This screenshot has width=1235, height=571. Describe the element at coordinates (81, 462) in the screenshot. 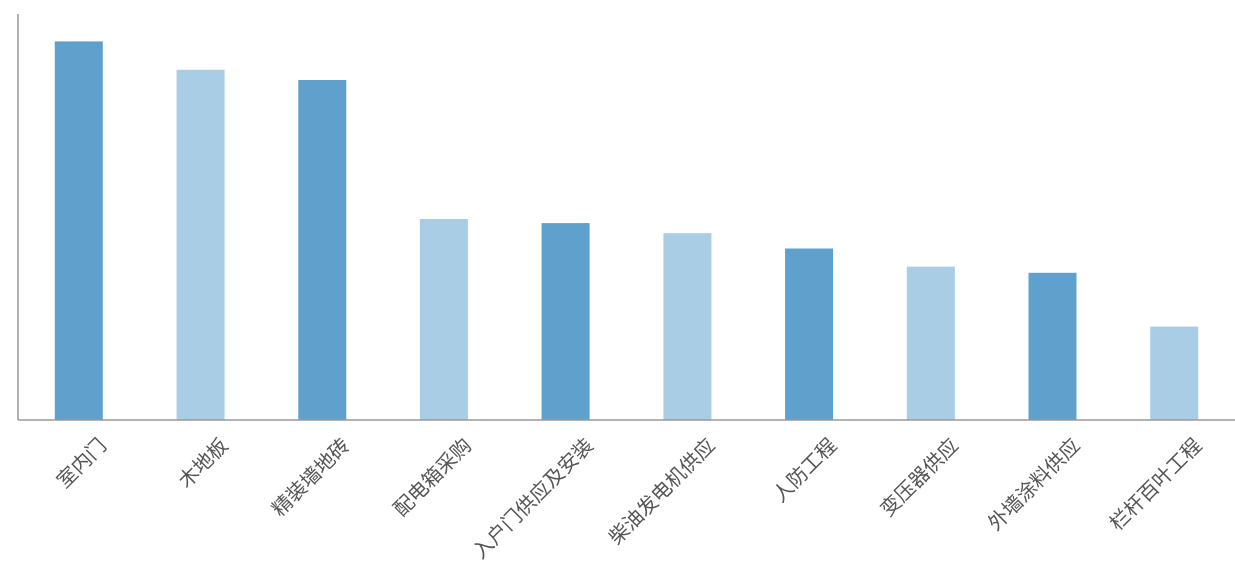

I see `x-tick-label-1: 室内门` at that location.